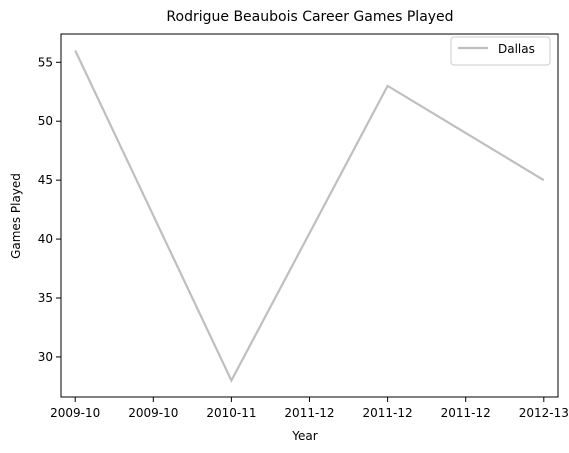 This screenshot has width=569, height=453. Describe the element at coordinates (45, 239) in the screenshot. I see `y-tick-label: 40` at that location.